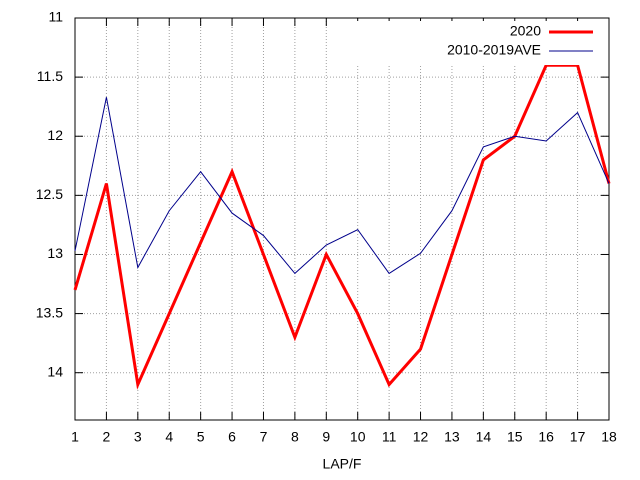  What do you see at coordinates (342, 464) in the screenshot?
I see `x-axis-label: LAP/F` at bounding box center [342, 464].